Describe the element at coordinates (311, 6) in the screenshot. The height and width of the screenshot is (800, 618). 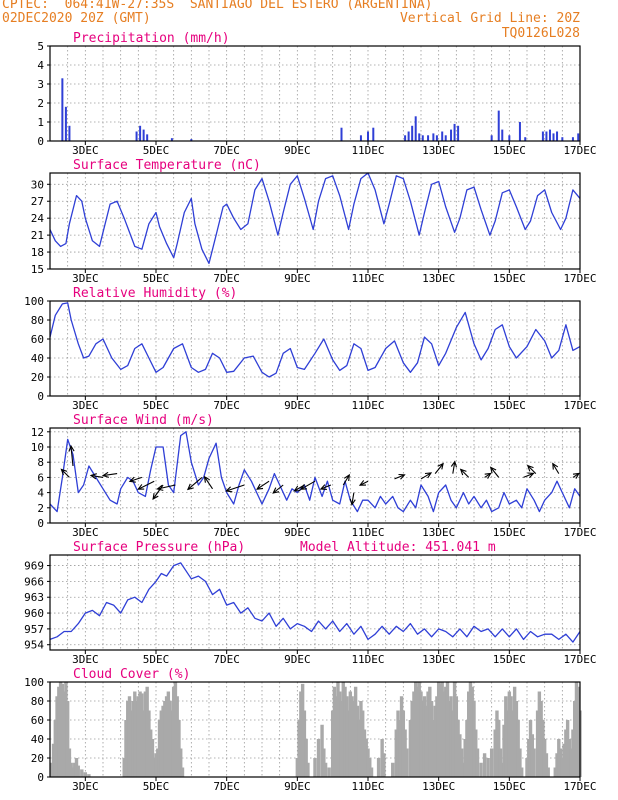
I see `header-location: SANTIAGO DEL ESTERO (ARGENTINA)` at that location.